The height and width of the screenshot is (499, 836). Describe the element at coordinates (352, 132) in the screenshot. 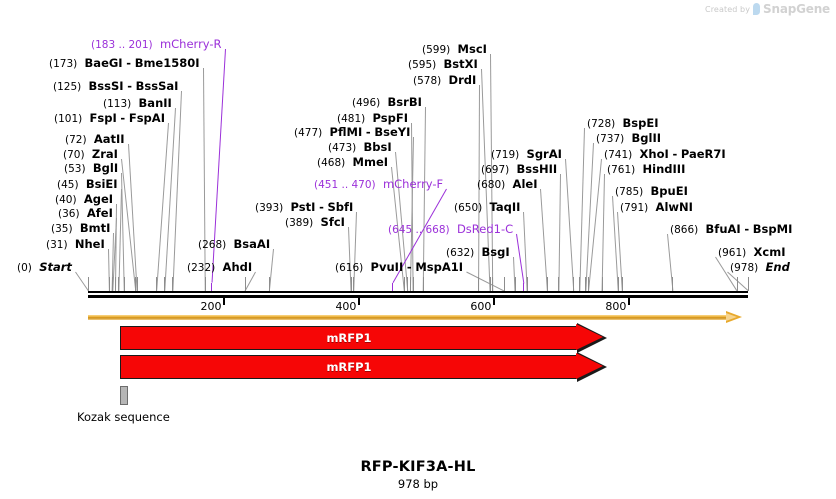

I see `enzyme-label: (477) PflMI - BseYI` at that location.